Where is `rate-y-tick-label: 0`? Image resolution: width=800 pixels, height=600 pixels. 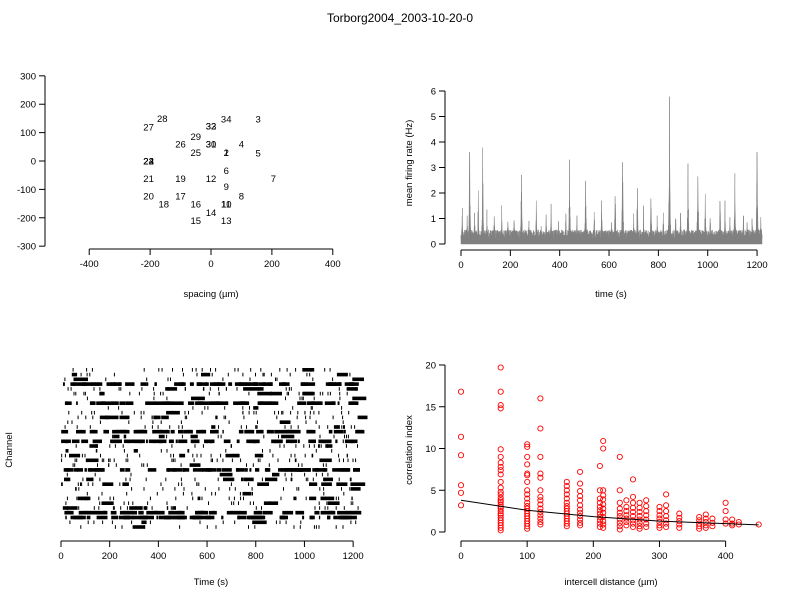 rate-y-tick-label: 0 is located at coordinates (433, 245).